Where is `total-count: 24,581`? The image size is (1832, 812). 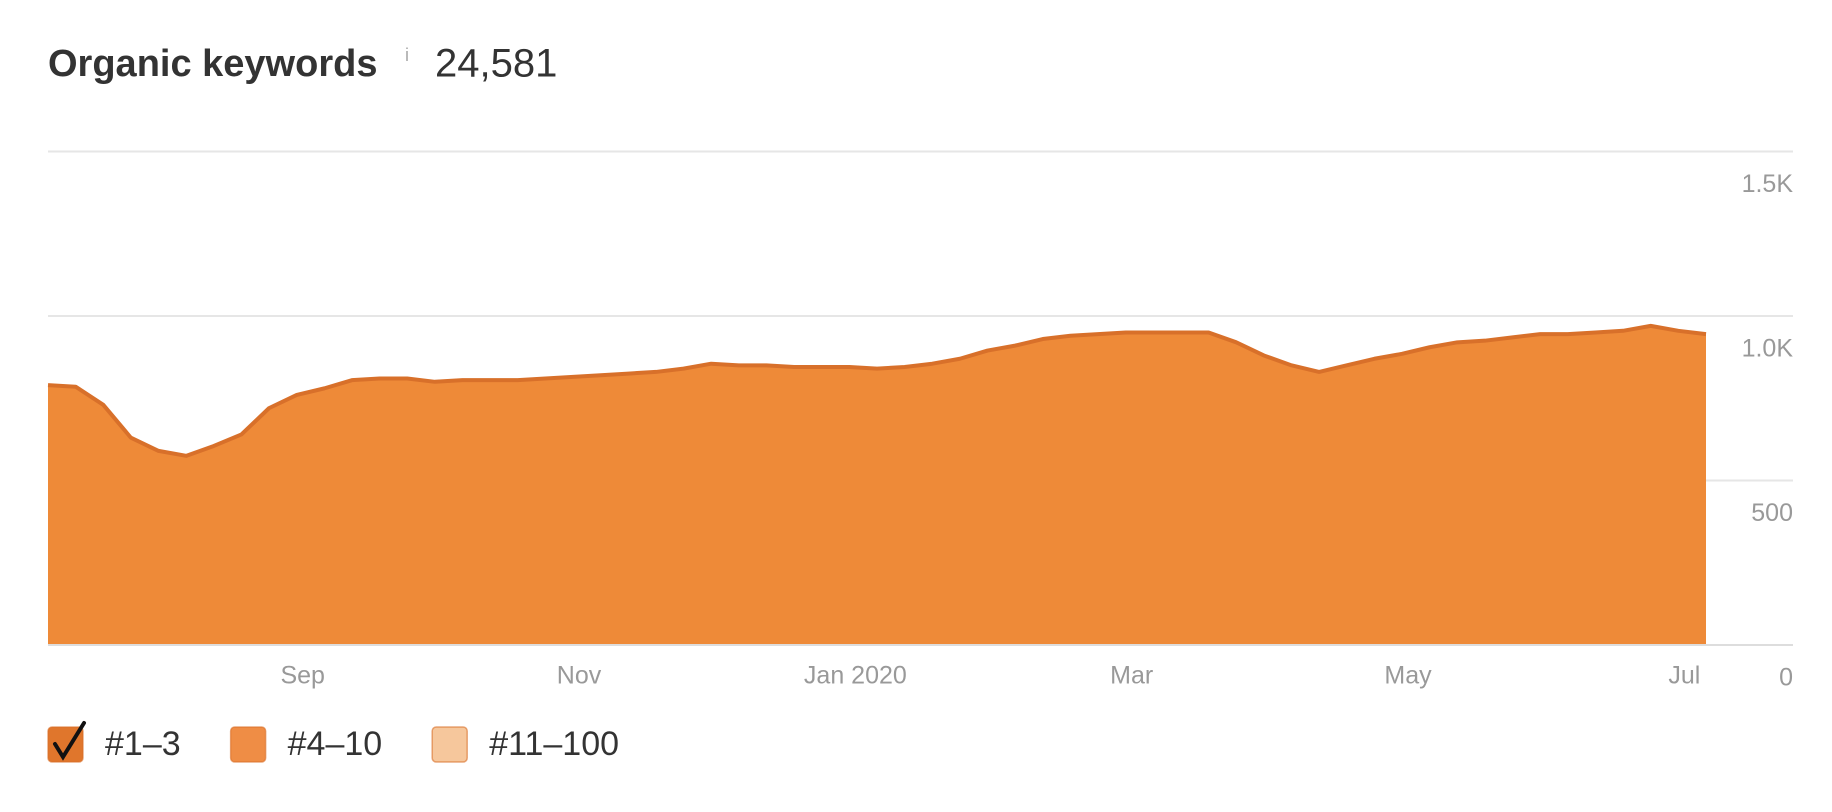
total-count: 24,581 is located at coordinates (496, 64).